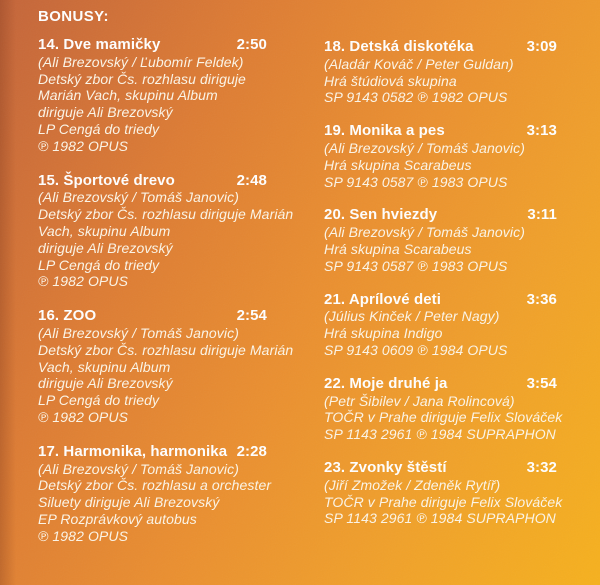  What do you see at coordinates (383, 299) in the screenshot?
I see `track-title: 21. Aprílové deti` at bounding box center [383, 299].